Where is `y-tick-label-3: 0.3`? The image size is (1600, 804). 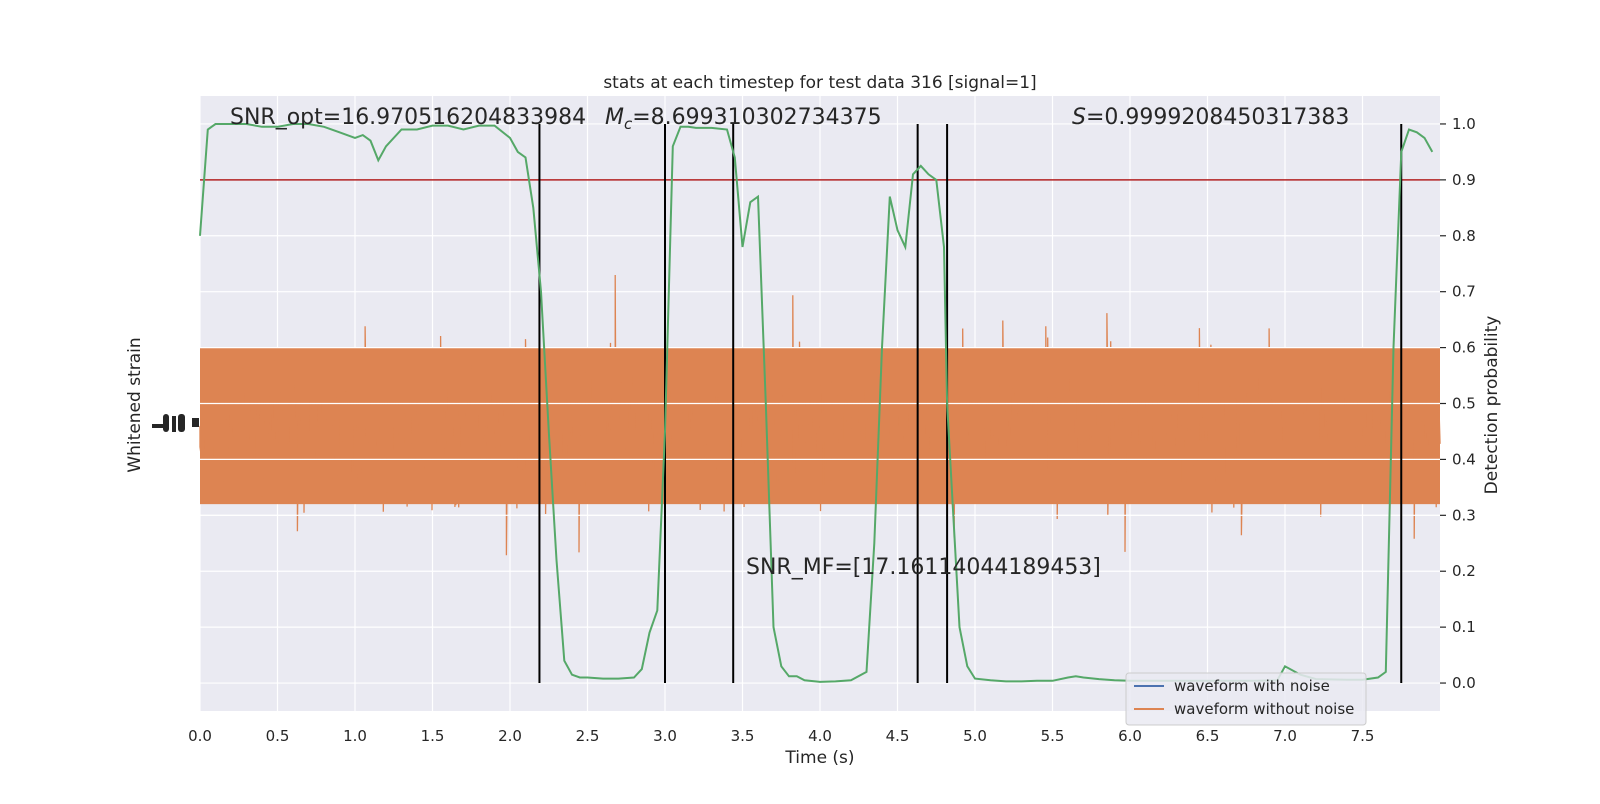 y-tick-label-3: 0.3 is located at coordinates (1464, 515).